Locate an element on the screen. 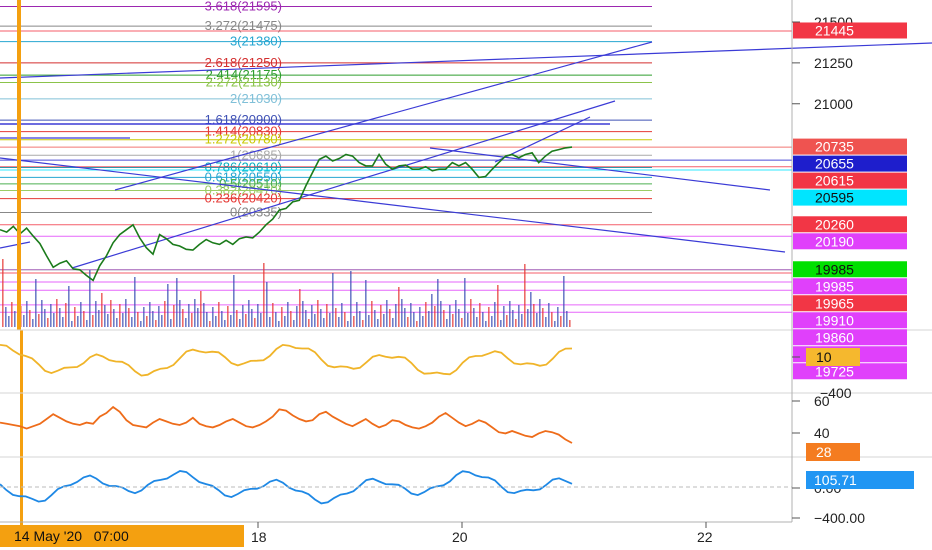 The height and width of the screenshot is (550, 932). fib-level-label: 0.5(20510) is located at coordinates (250, 183).